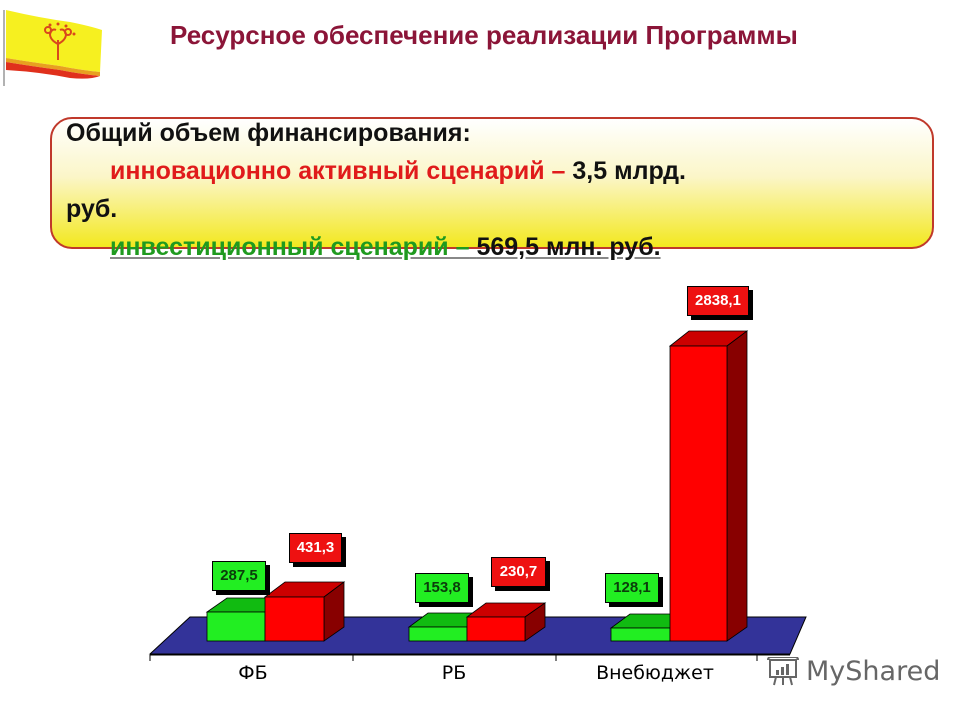  I want to click on bar-group-rb, so click(477, 622).